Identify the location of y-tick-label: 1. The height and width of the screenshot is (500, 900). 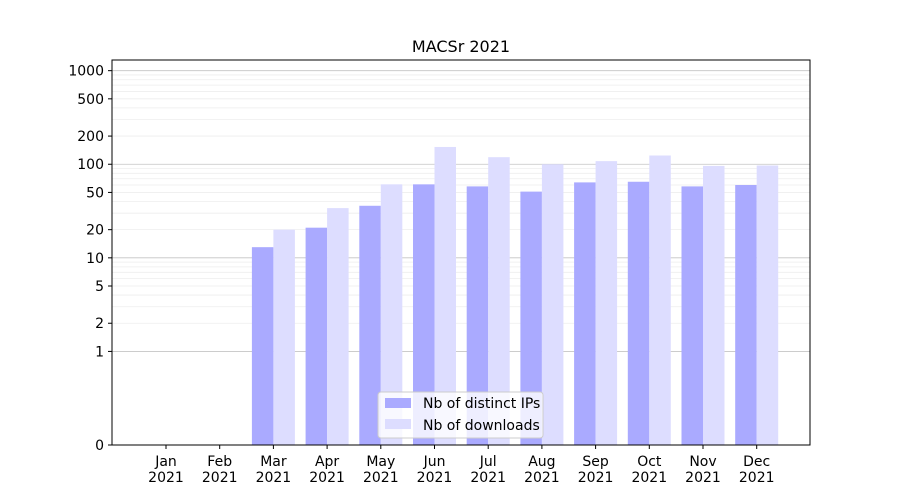
(99, 352).